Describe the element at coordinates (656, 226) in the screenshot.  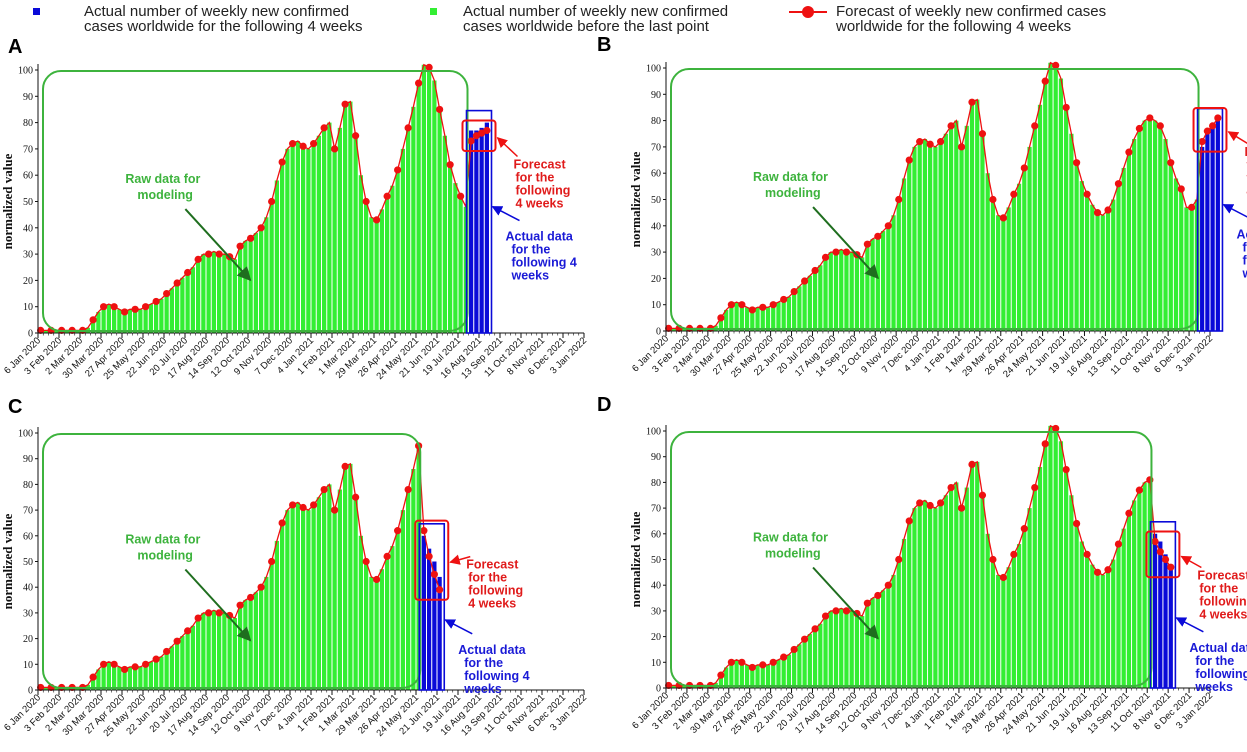
I see `y-tick-label: 40` at that location.